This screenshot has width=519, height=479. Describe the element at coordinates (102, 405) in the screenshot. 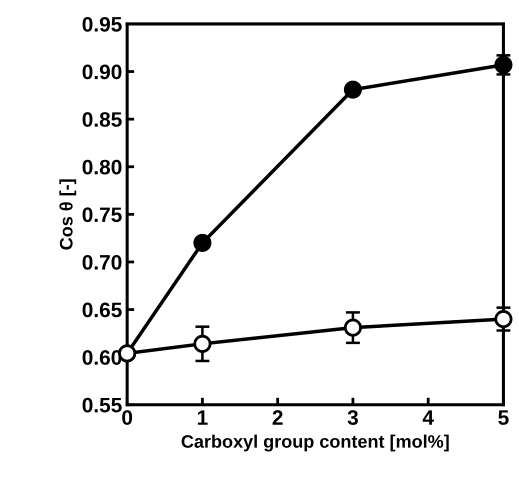

I see `y-tick-label: 0.55` at that location.